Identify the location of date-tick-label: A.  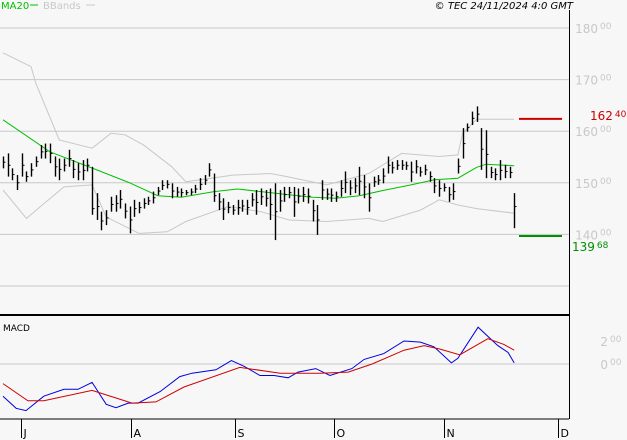
(138, 433).